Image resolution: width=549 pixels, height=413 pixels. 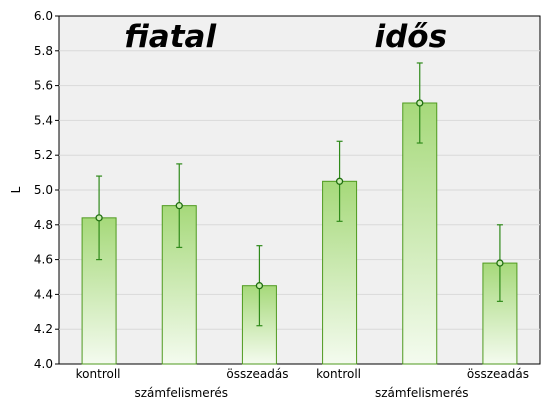 What do you see at coordinates (43, 86) in the screenshot?
I see `y-tick-label: 5.6` at bounding box center [43, 86].